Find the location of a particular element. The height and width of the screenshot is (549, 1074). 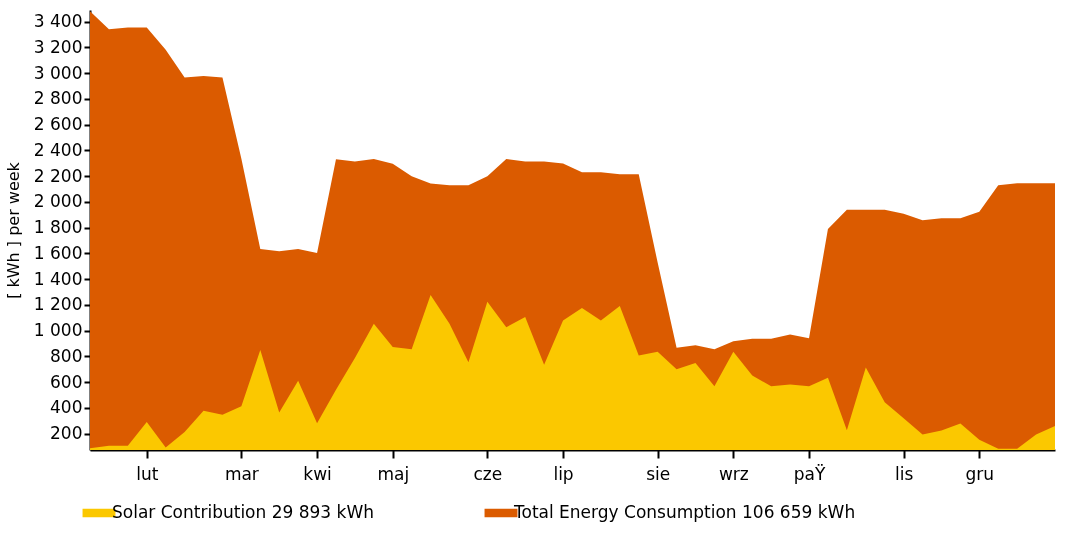

x-tick-label: paŸ is located at coordinates (809, 473).